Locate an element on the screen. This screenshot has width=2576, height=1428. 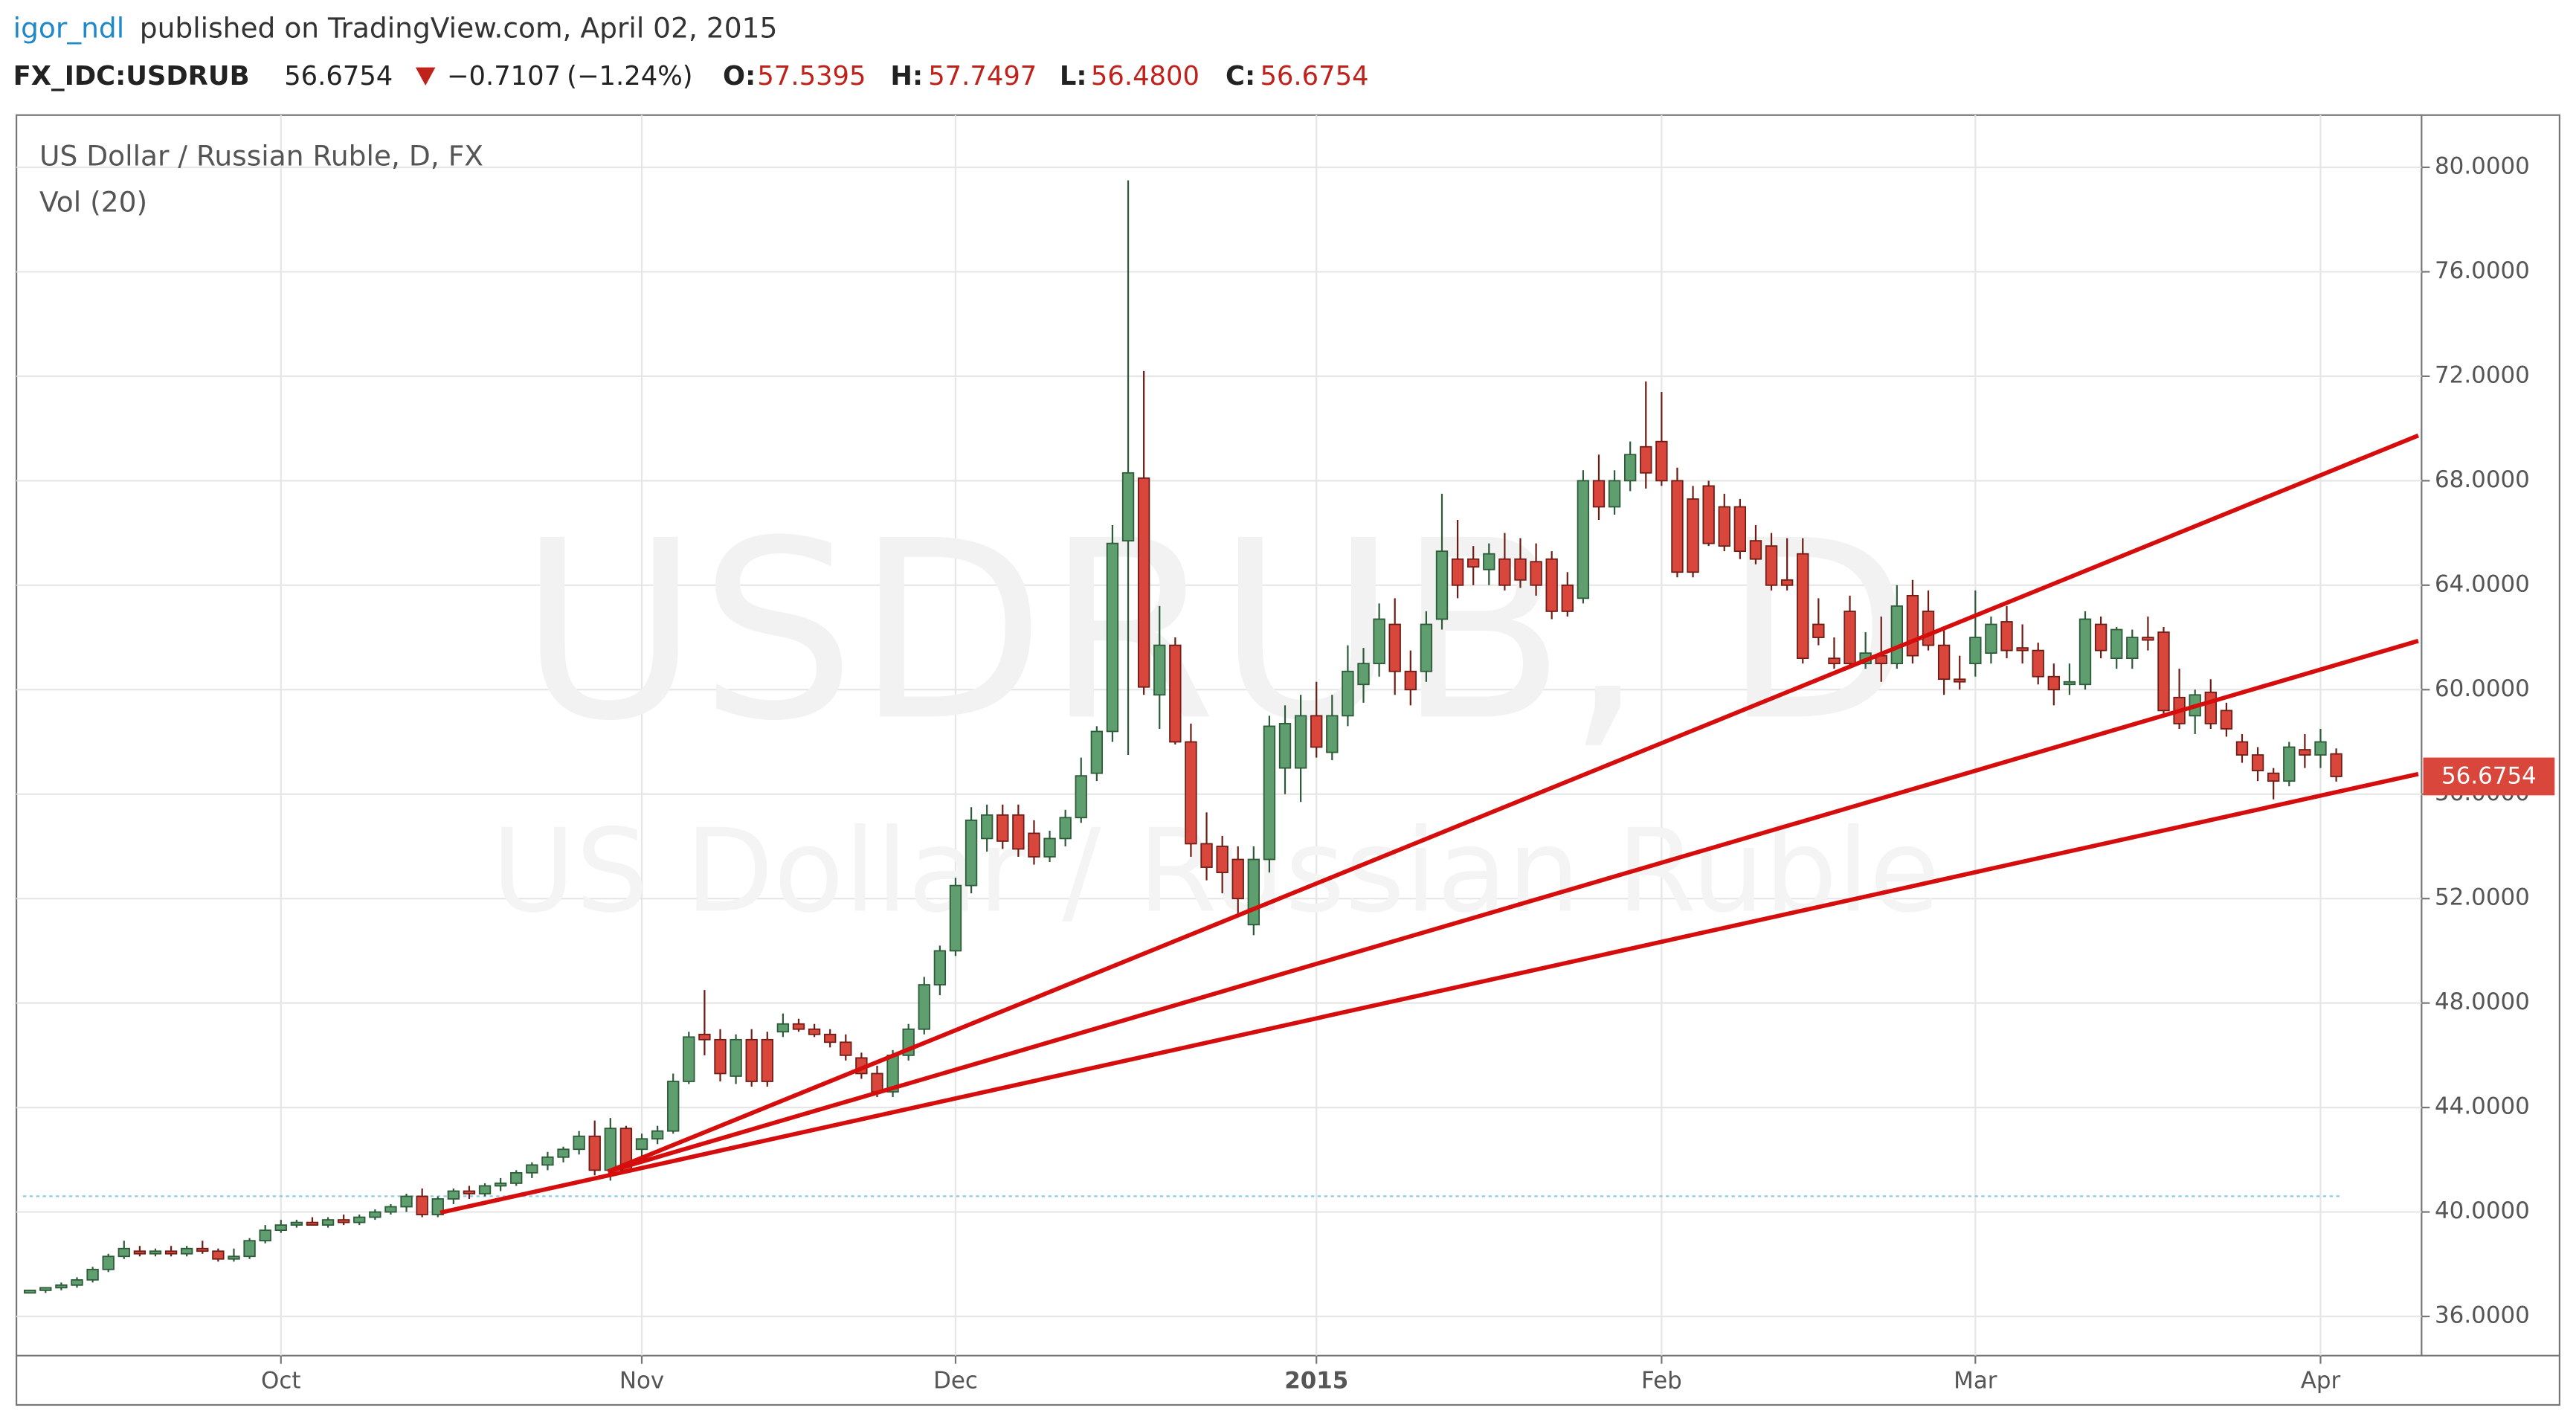
down-arrow is located at coordinates (425, 76).